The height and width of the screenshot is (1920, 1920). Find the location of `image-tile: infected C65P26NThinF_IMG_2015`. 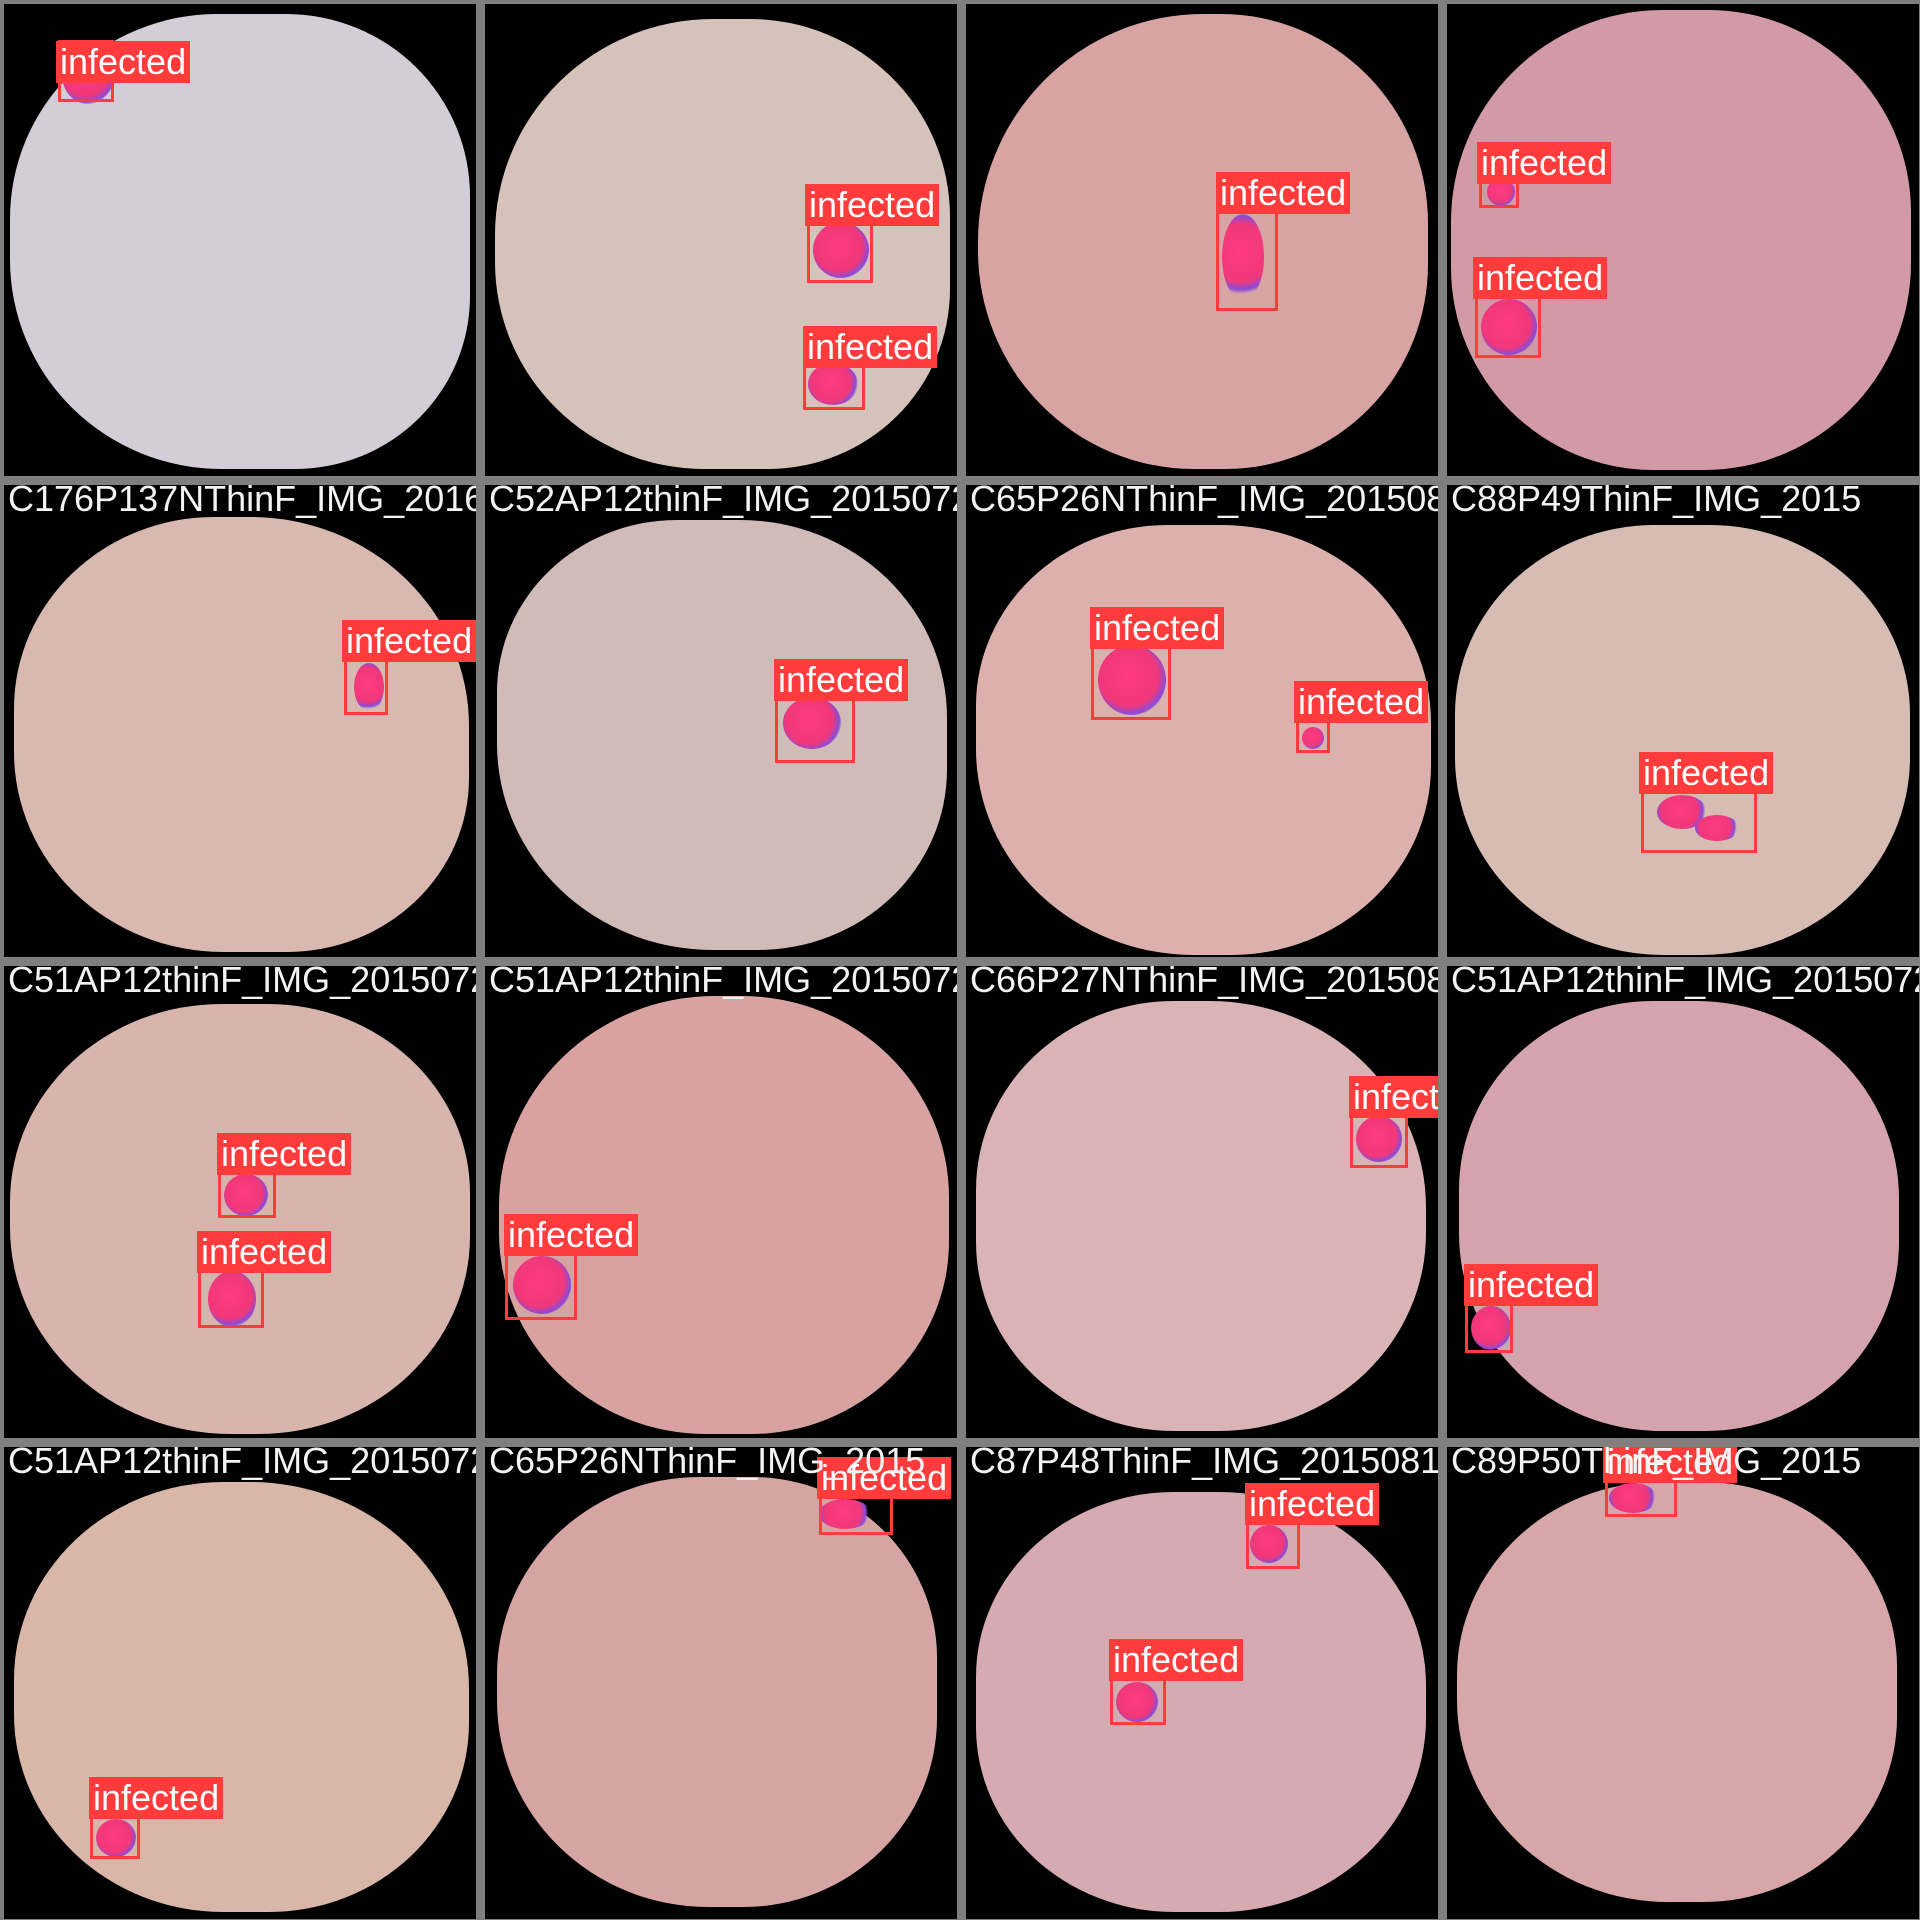

image-tile: infected C65P26NThinF_IMG_2015 is located at coordinates (721, 1683).